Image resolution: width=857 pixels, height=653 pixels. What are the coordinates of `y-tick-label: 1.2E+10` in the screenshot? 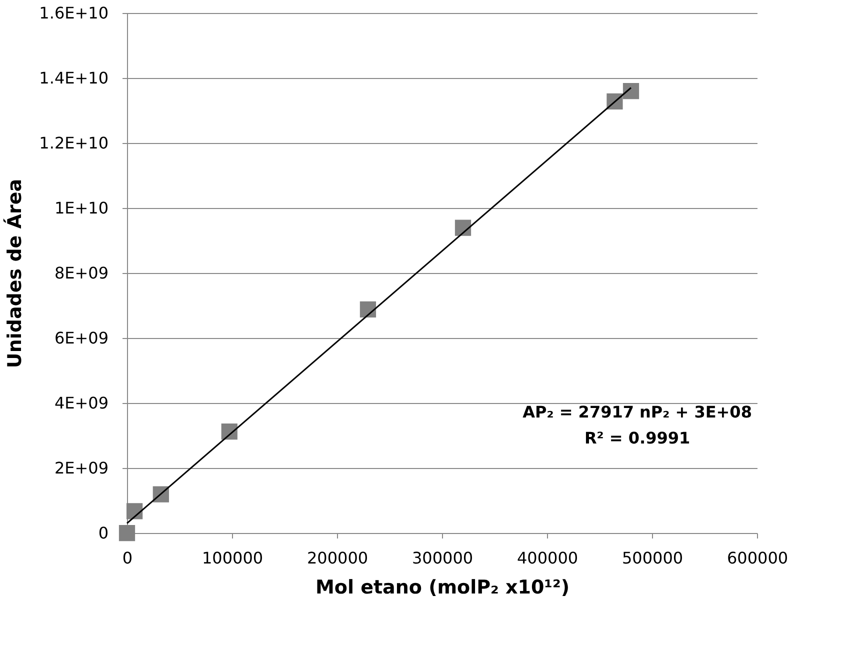 It's located at (73, 143).